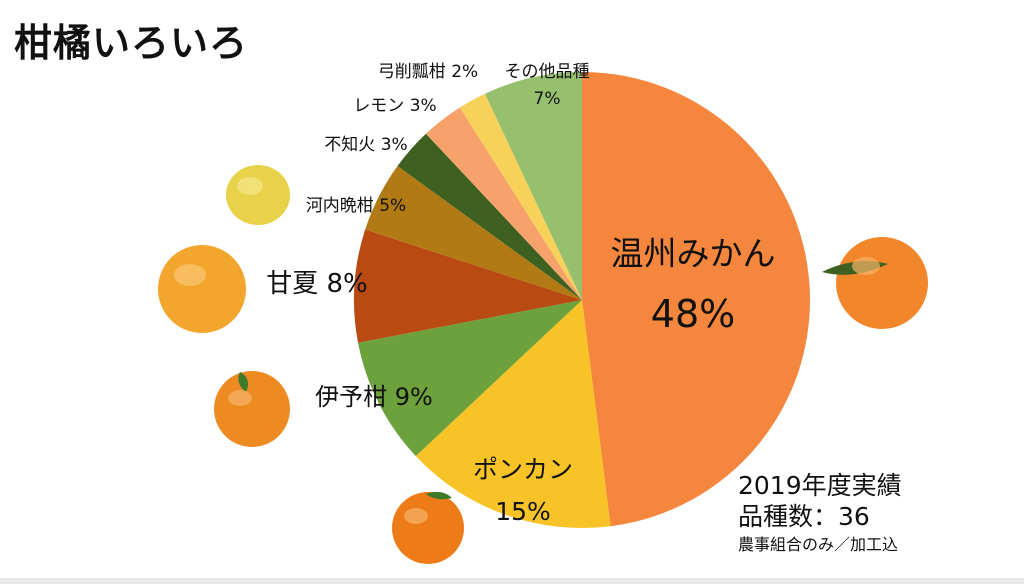 The width and height of the screenshot is (1024, 584). I want to click on amanatsu-fruit-icon, so click(202, 289).